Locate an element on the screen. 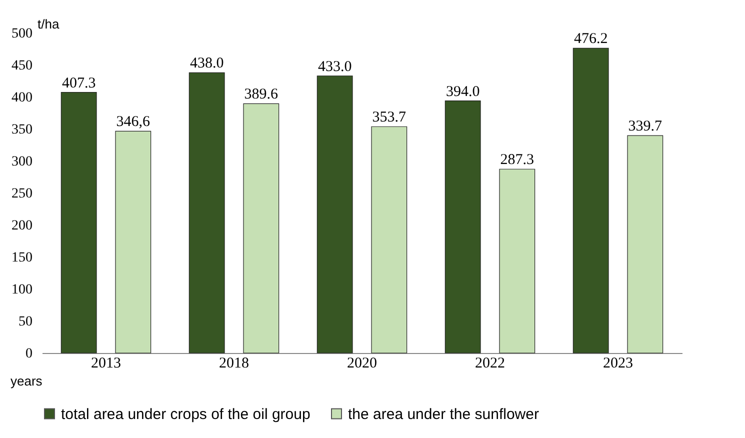  data-label: 346,6 is located at coordinates (133, 122).